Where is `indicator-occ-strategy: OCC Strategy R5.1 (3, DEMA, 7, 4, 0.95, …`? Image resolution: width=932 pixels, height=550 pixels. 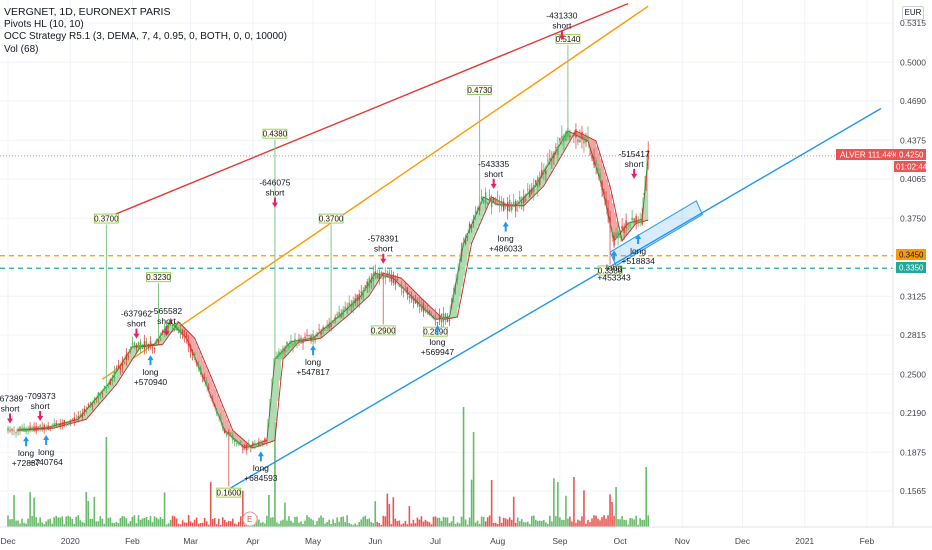 indicator-occ-strategy: OCC Strategy R5.1 (3, DEMA, 7, 4, 0.95, … is located at coordinates (145, 36).